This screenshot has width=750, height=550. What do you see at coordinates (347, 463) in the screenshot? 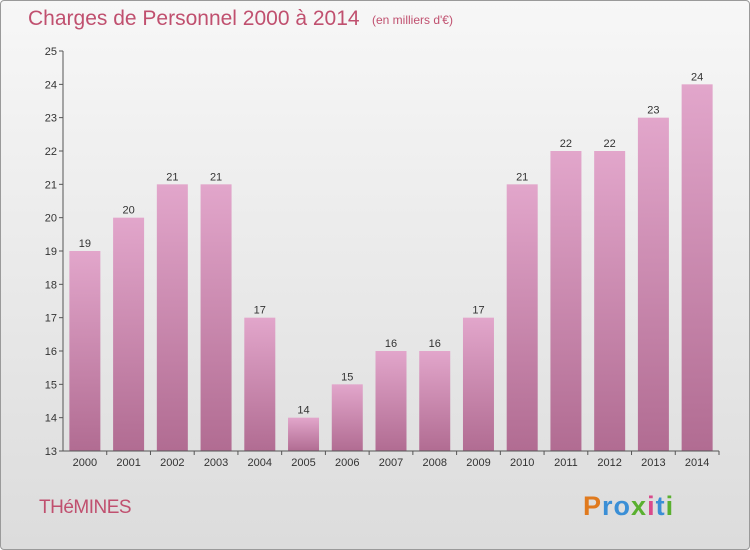
I see `x-tick-label: 2006` at bounding box center [347, 463].